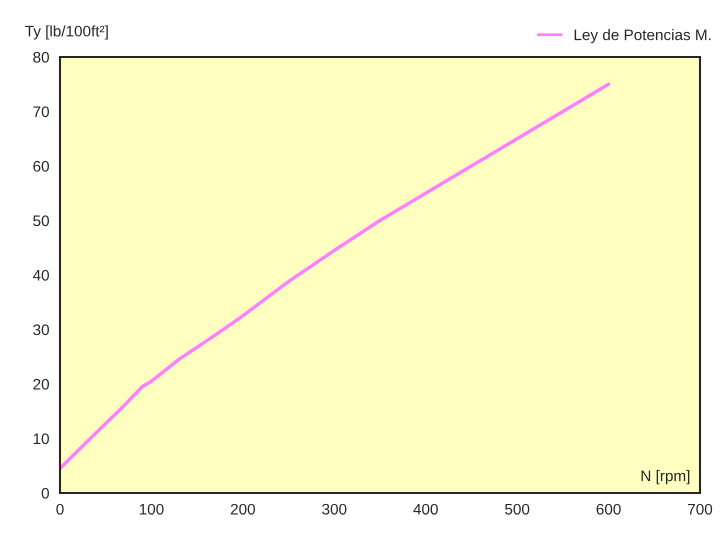 Image resolution: width=727 pixels, height=540 pixels. I want to click on x-tick-label: 700, so click(700, 509).